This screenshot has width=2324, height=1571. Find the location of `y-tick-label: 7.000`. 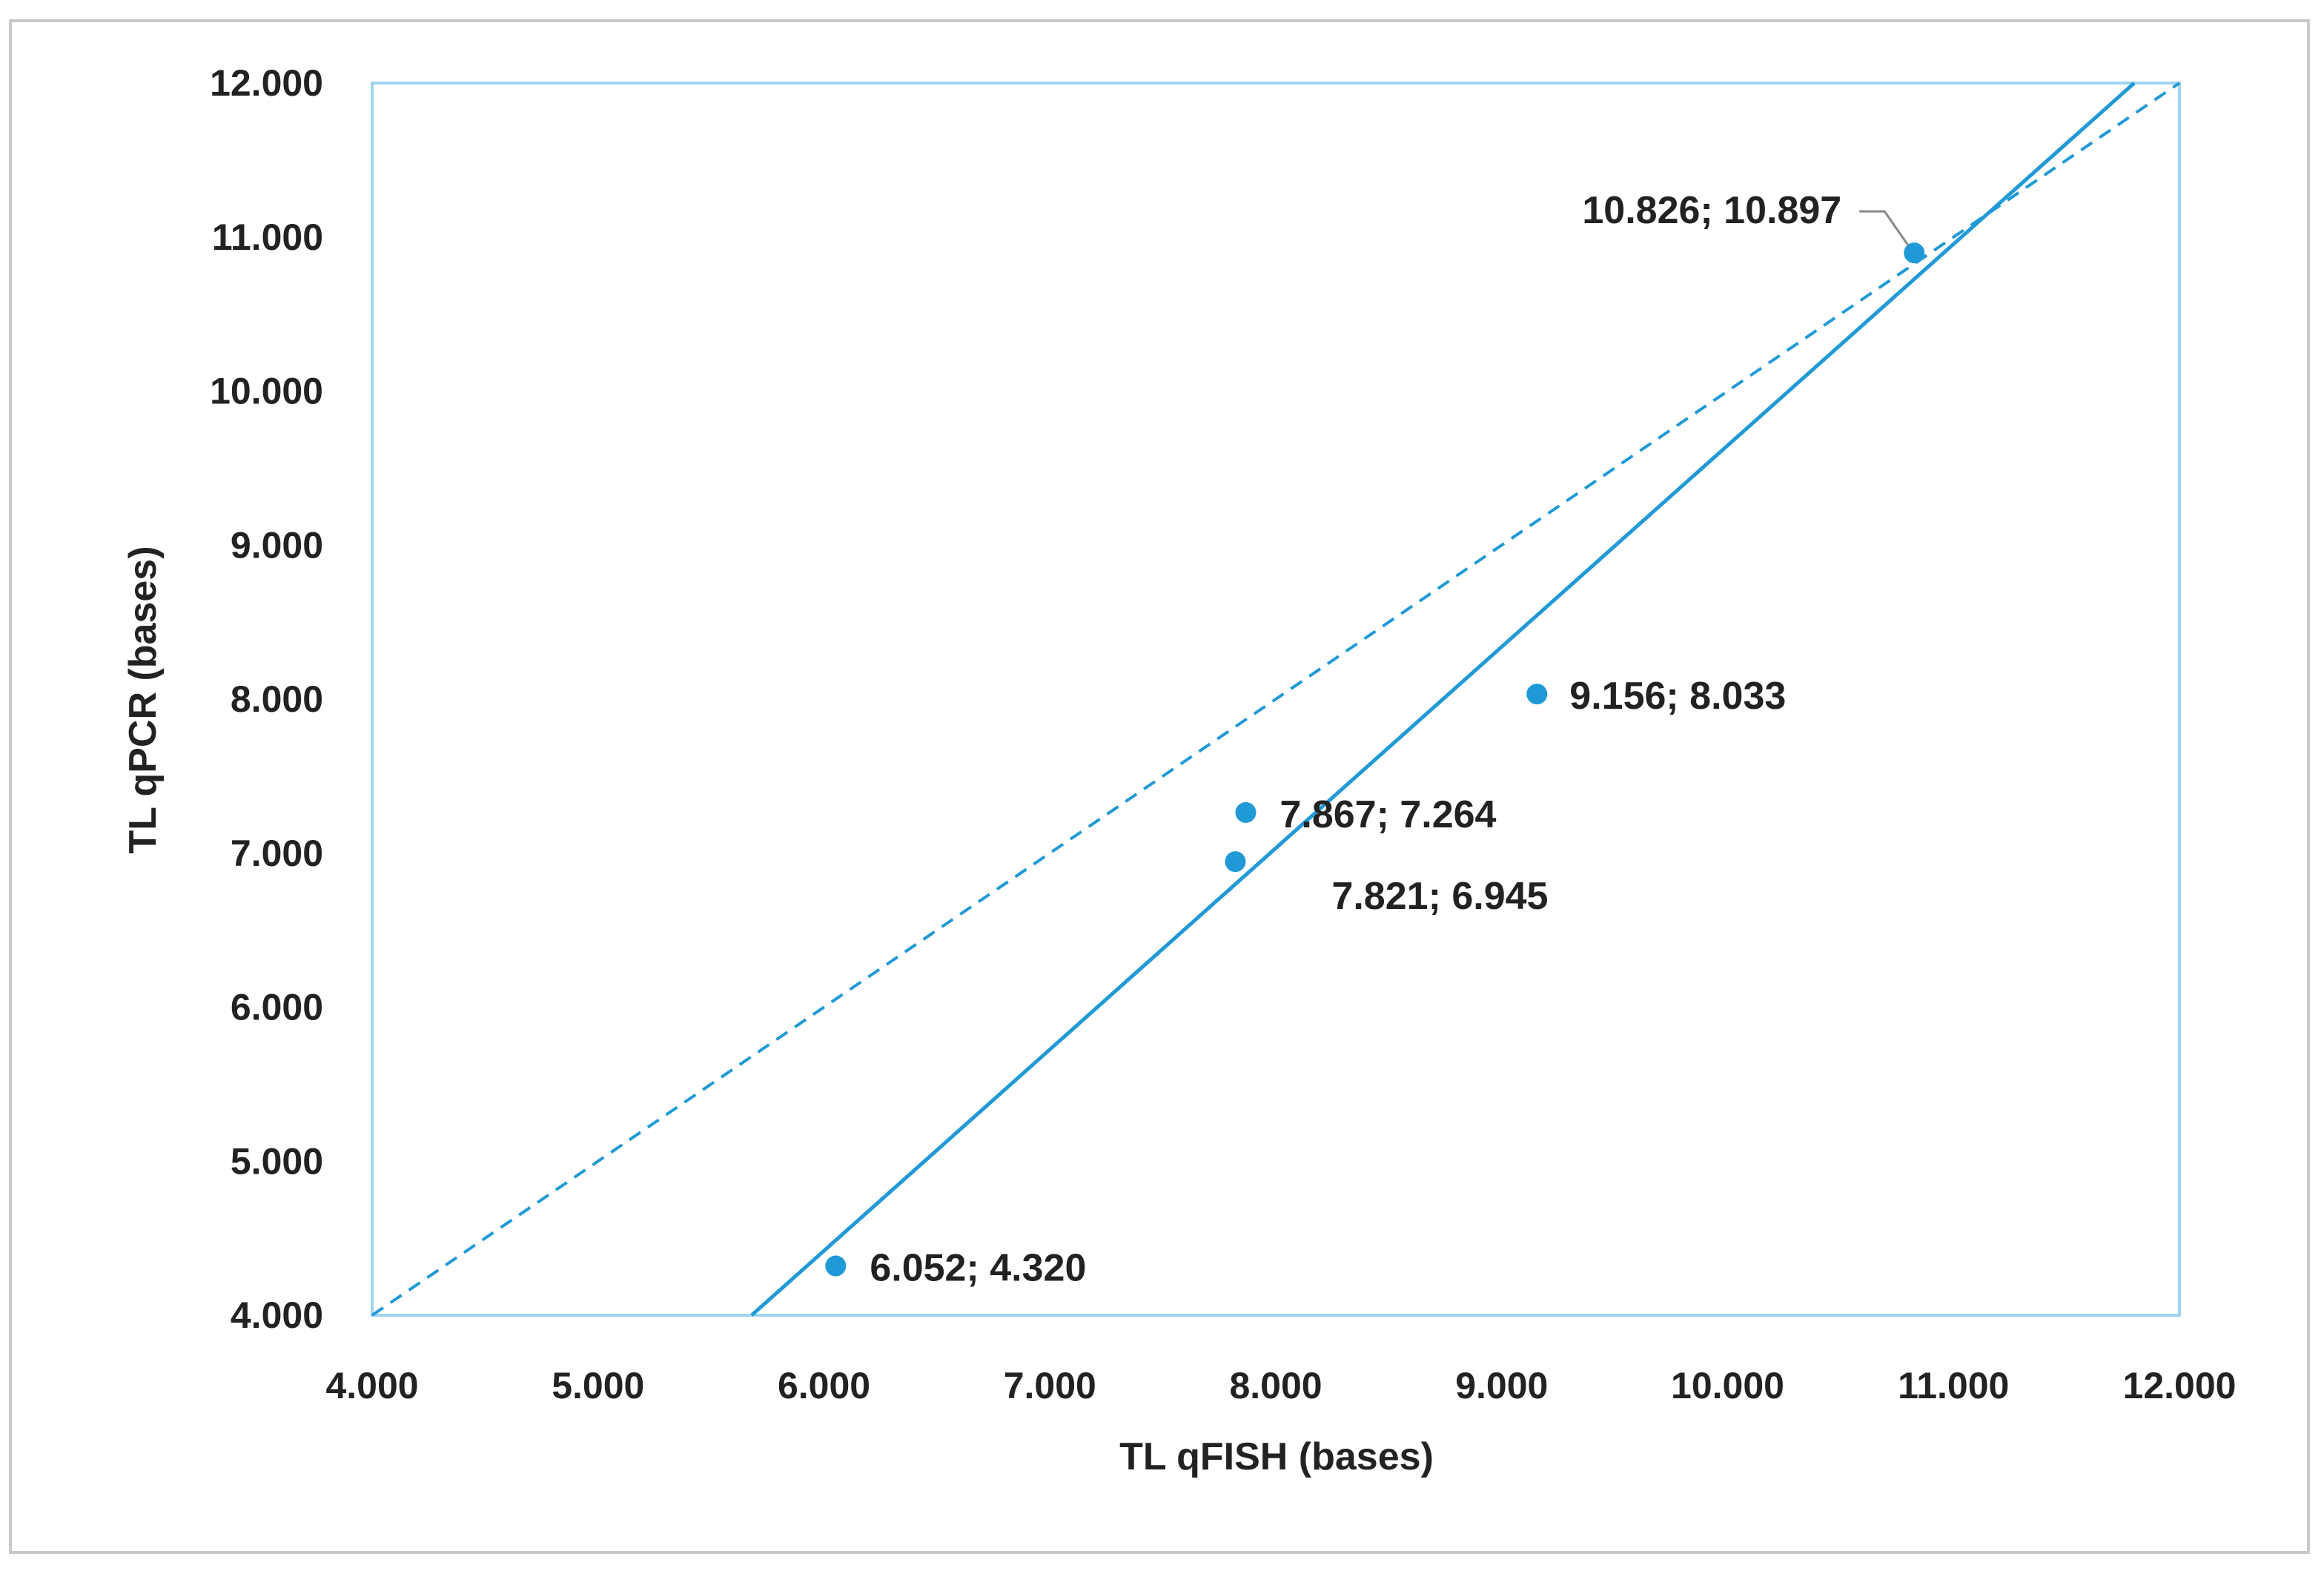

y-tick-label: 7.000 is located at coordinates (277, 854).